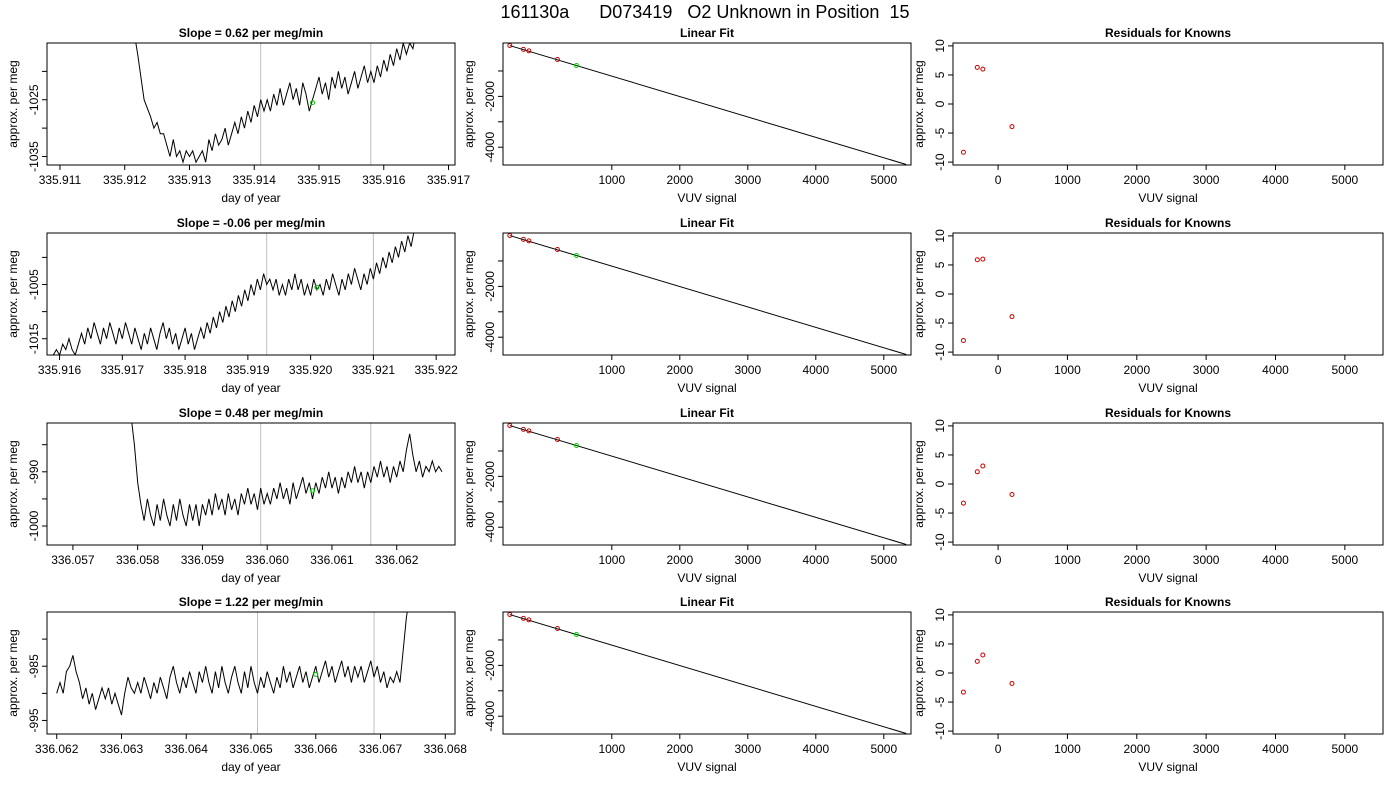  I want to click on panel-title: Slope = 0.48 per meg/min, so click(251, 413).